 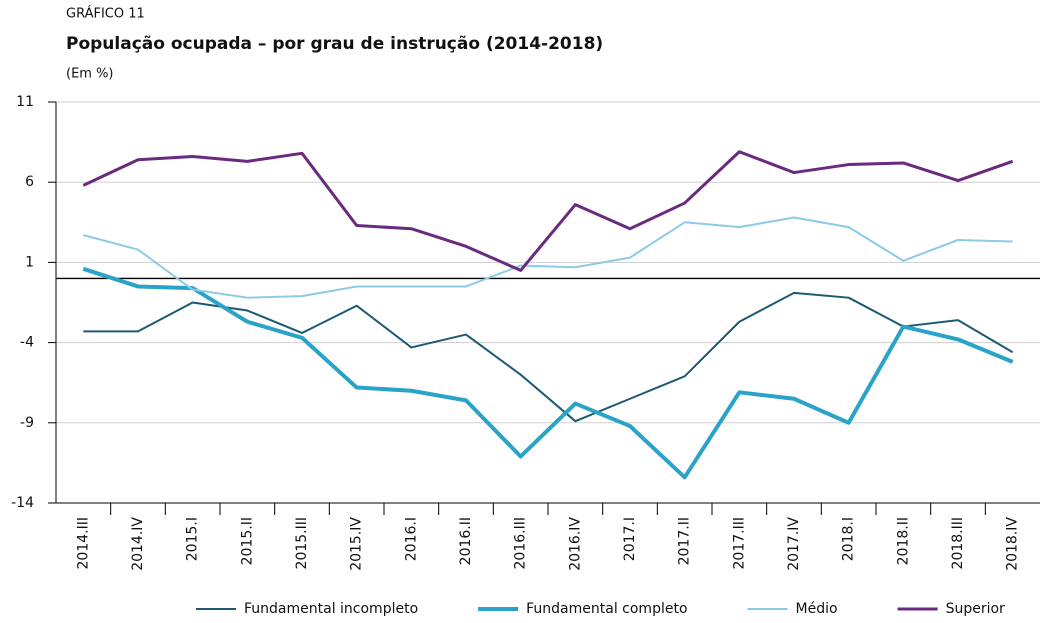 What do you see at coordinates (548, 257) in the screenshot?
I see `series-line` at bounding box center [548, 257].